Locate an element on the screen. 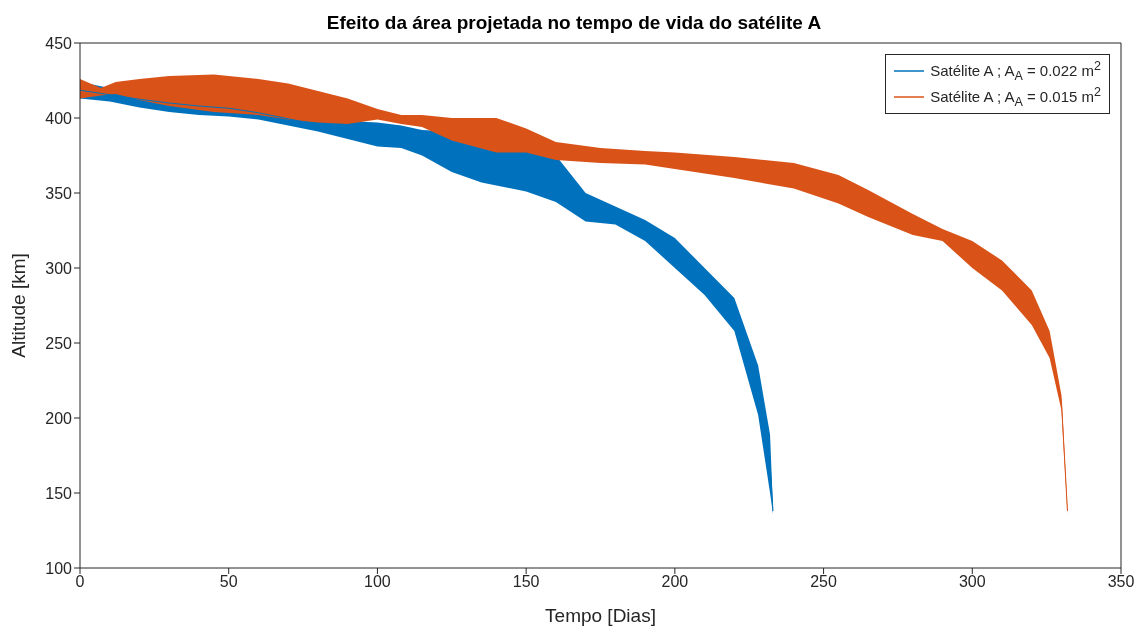 Image resolution: width=1148 pixels, height=642 pixels. legend-label: Satélite A ; A$_{A}$ = 0.022 m$^{2}$ is located at coordinates (1015, 71).